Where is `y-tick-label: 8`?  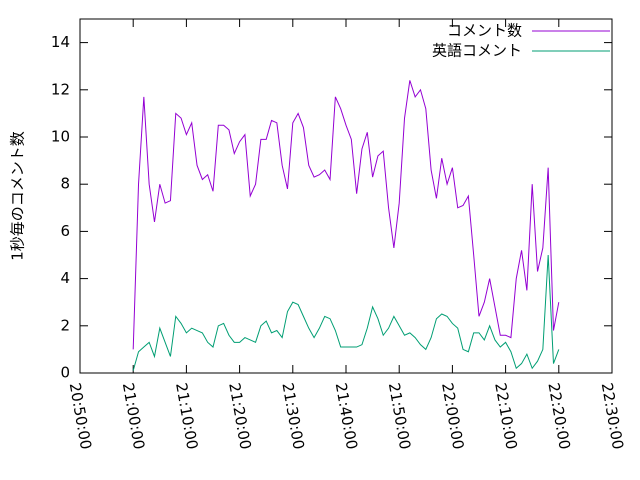
y-tick-label: 8 is located at coordinates (65, 184).